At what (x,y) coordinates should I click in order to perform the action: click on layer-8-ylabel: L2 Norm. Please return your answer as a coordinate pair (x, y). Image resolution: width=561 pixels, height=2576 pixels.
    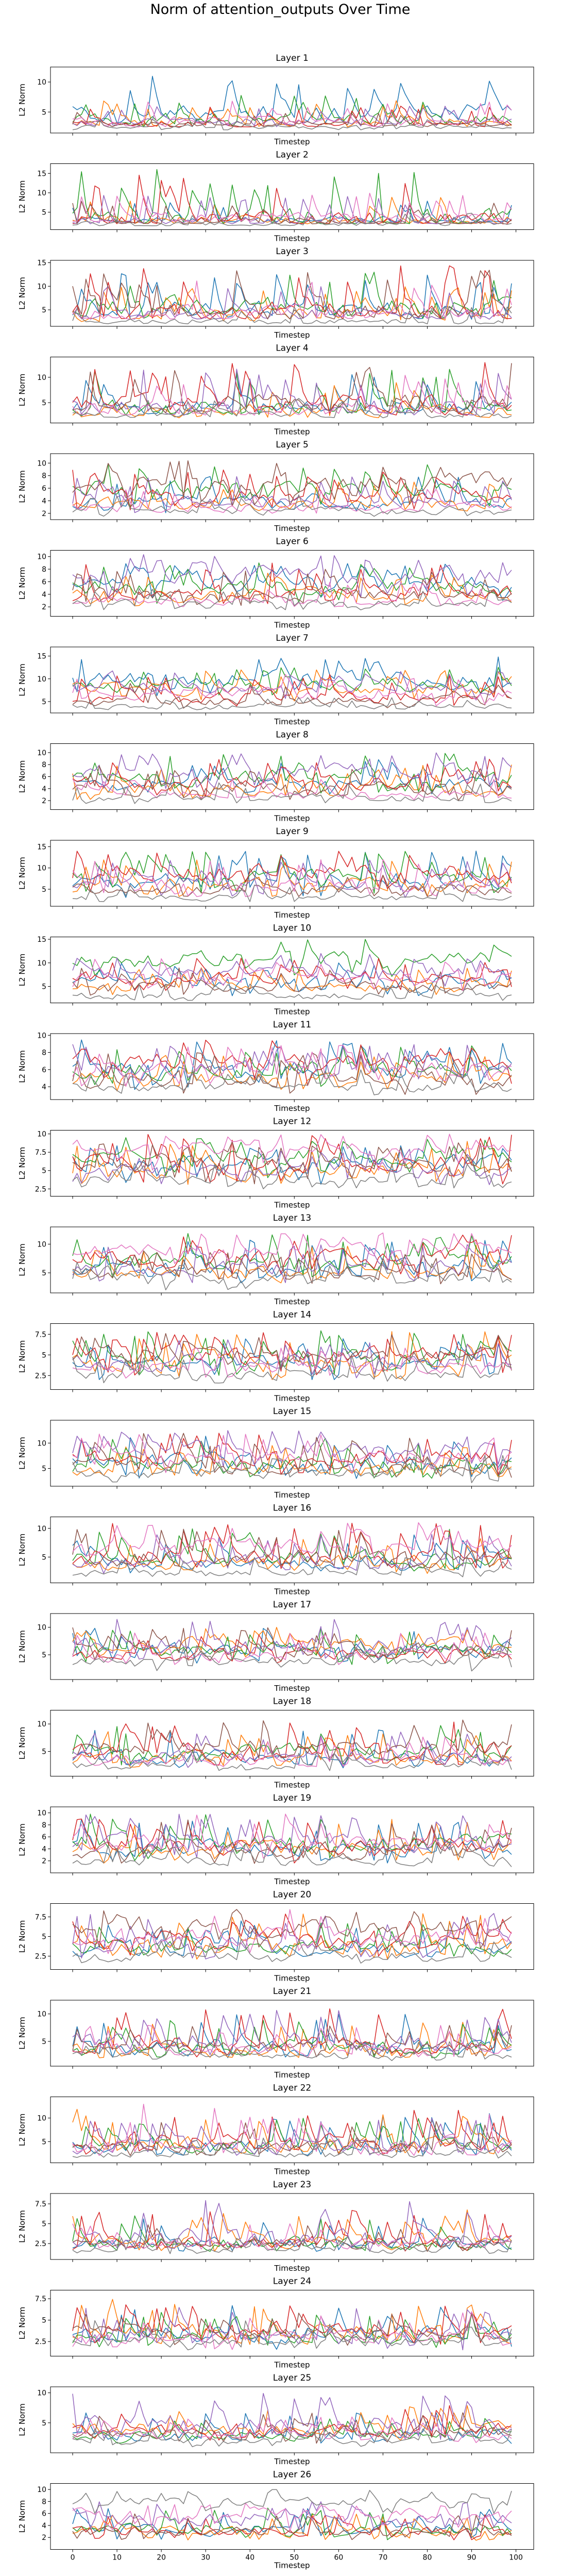
    Looking at the image, I should click on (22, 777).